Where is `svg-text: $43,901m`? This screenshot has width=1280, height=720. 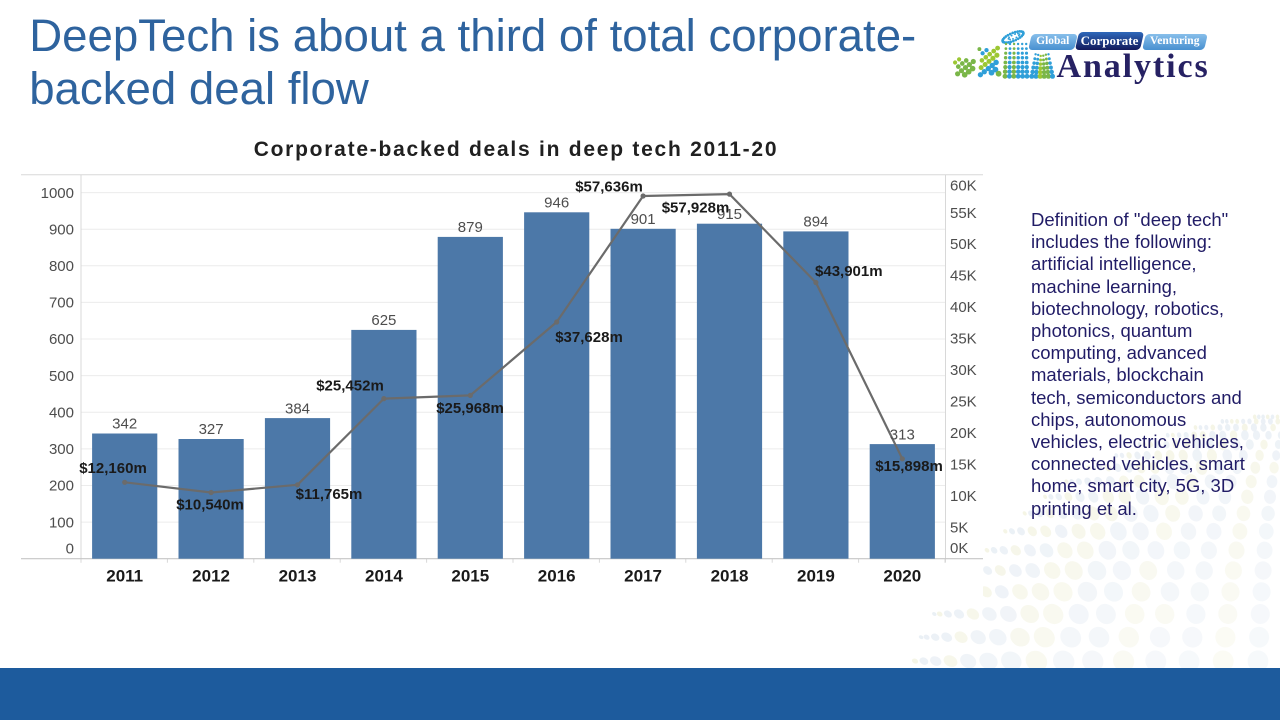 svg-text: $43,901m is located at coordinates (849, 271).